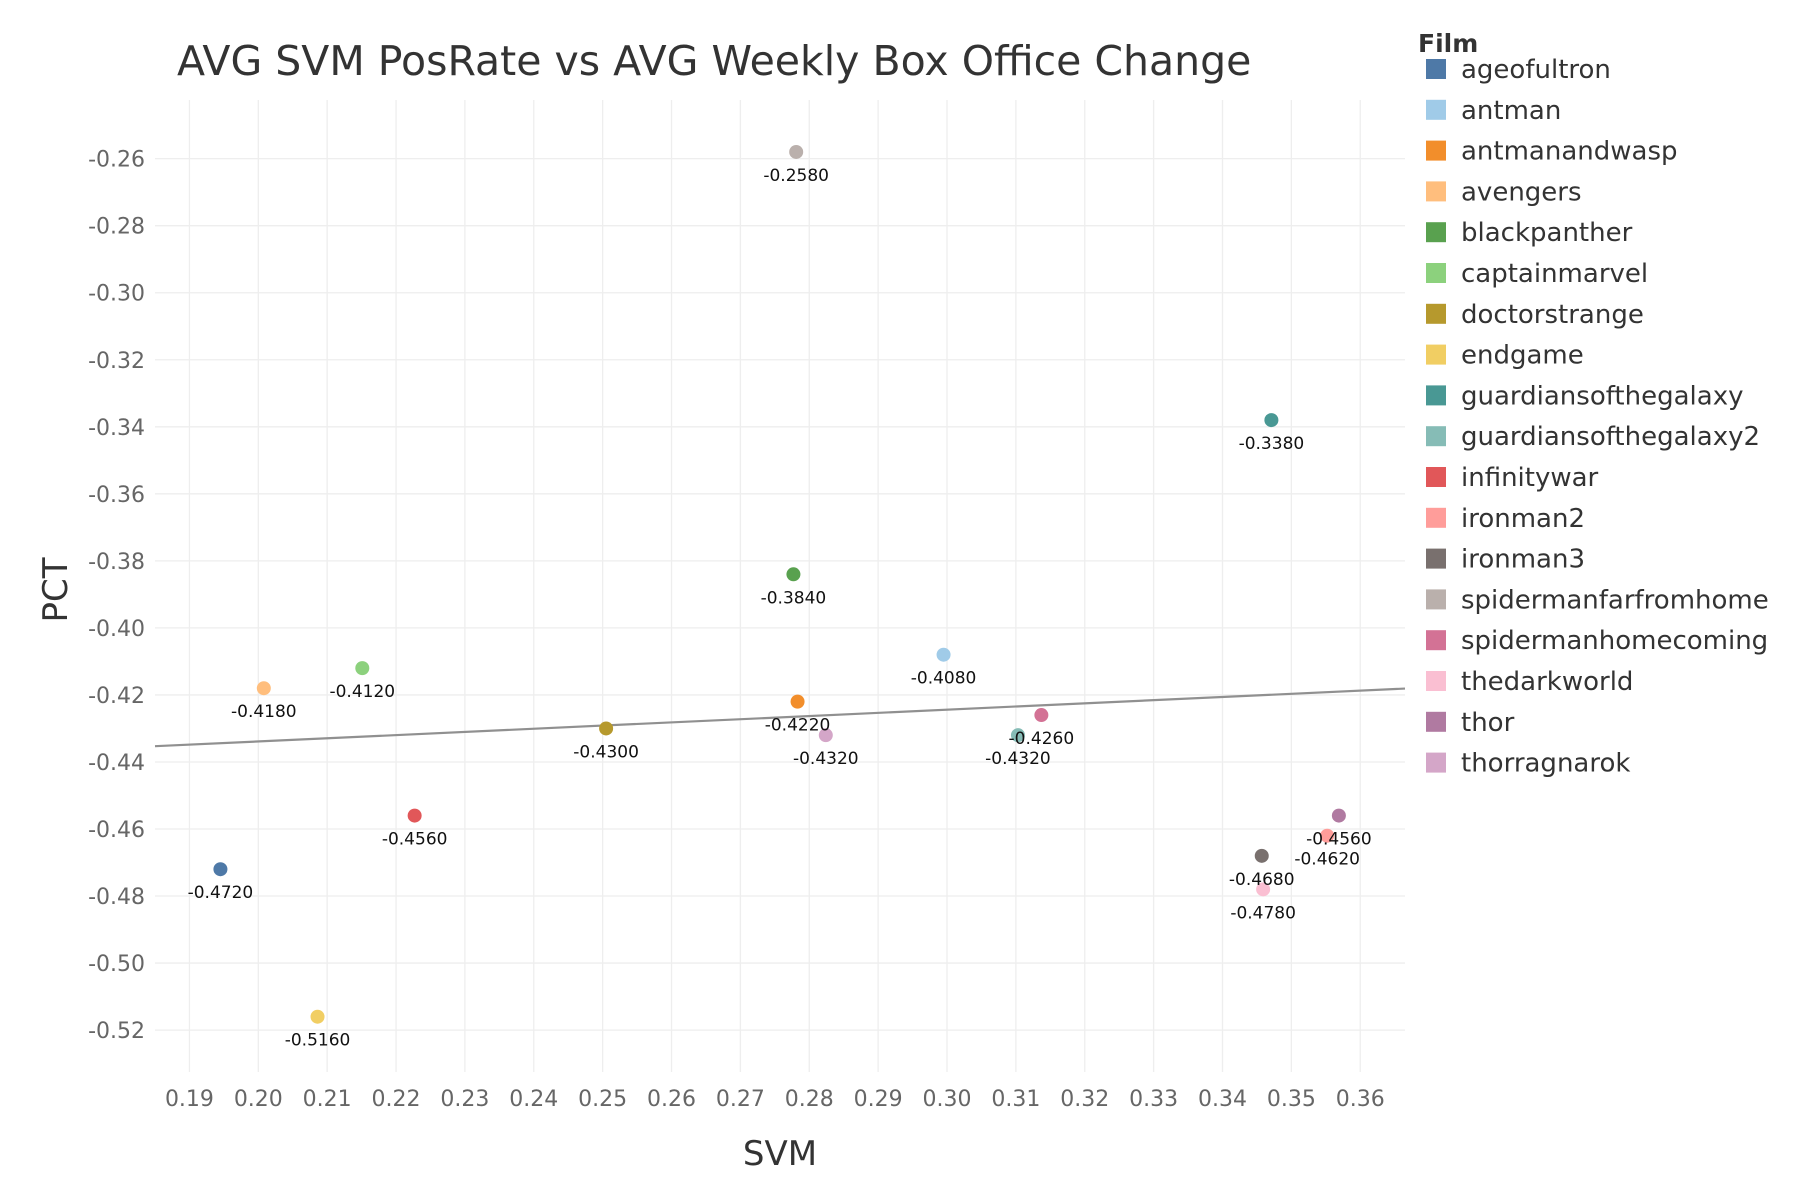 This screenshot has width=1802, height=1202. Describe the element at coordinates (1263, 913) in the screenshot. I see `data-label-thedarkworld: -0.4780` at that location.